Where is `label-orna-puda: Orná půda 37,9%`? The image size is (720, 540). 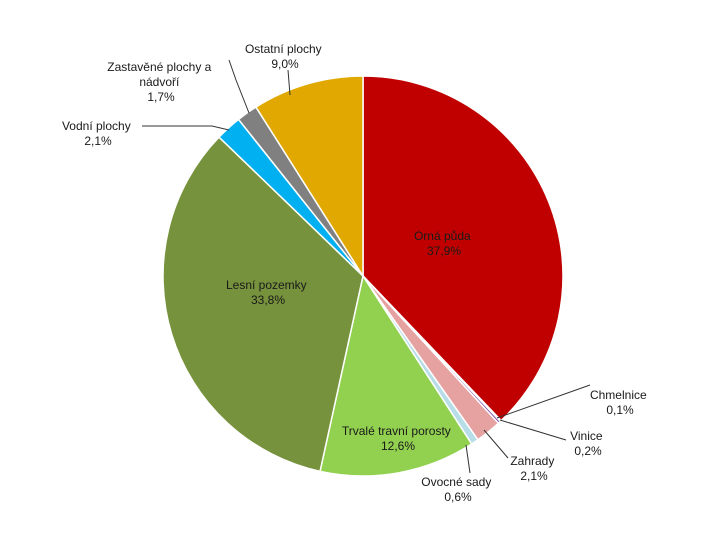 label-orna-puda: Orná půda 37,9% is located at coordinates (444, 243).